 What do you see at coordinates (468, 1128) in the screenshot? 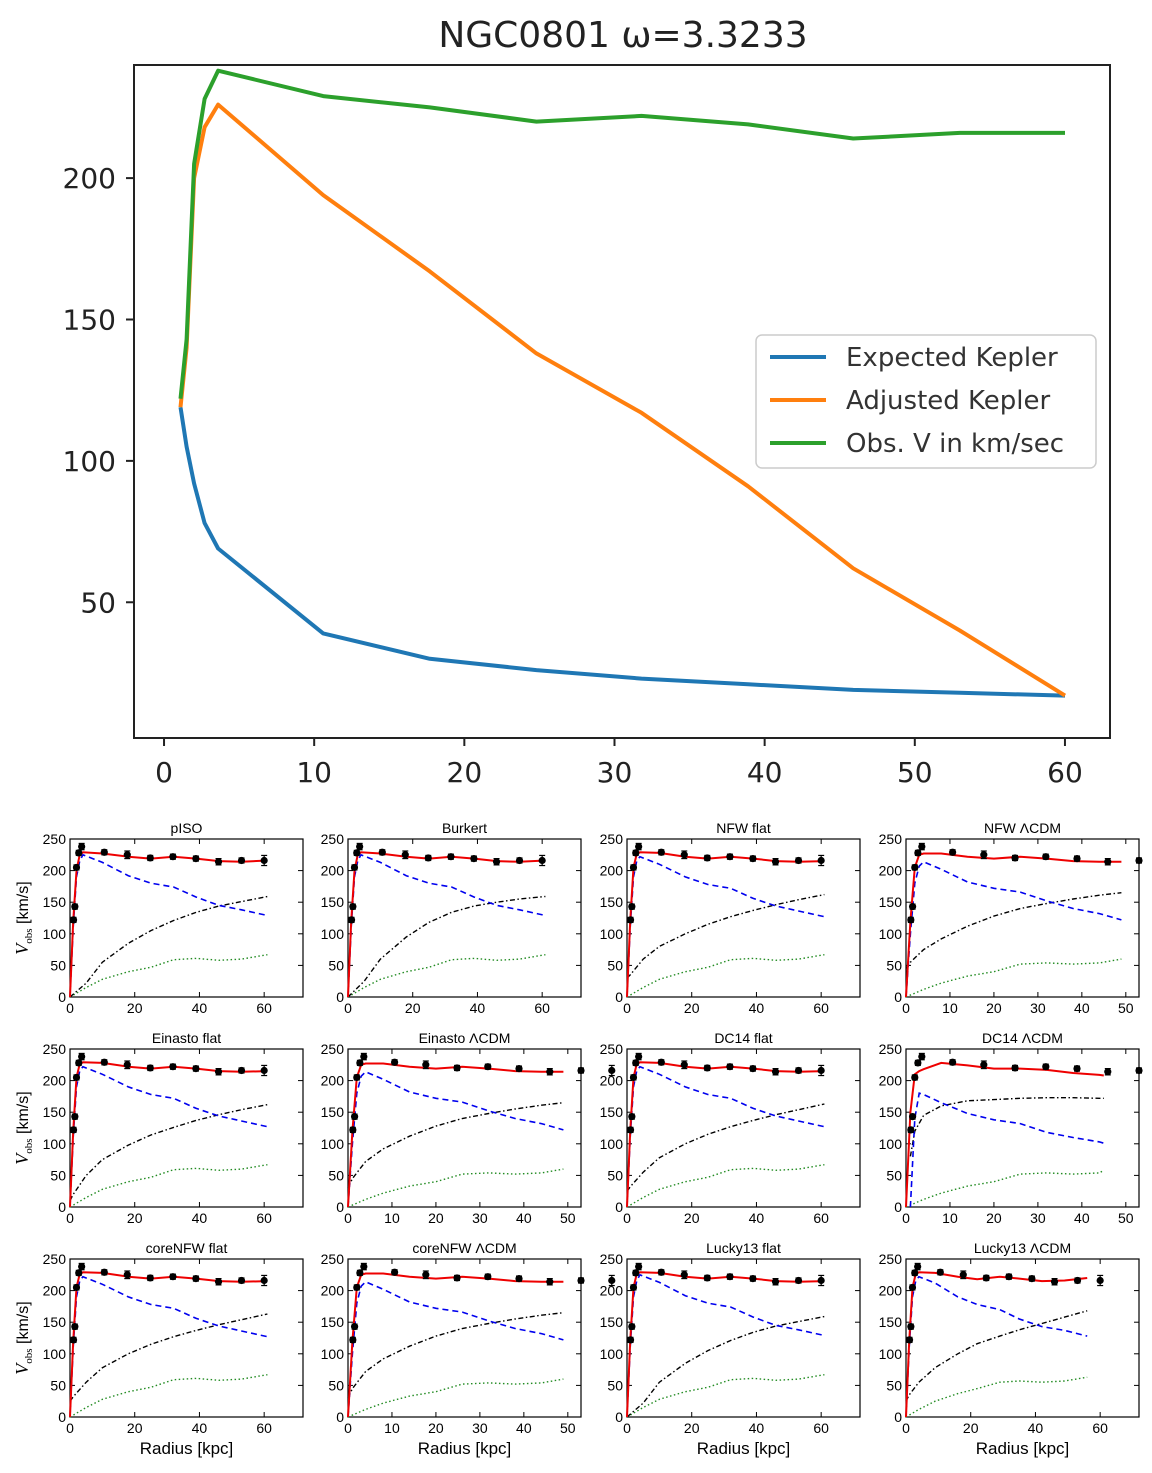
I see `panel: Einasto ΛCDM 0 50 100 150 200 250 0 10 20 30 40 50` at bounding box center [468, 1128].